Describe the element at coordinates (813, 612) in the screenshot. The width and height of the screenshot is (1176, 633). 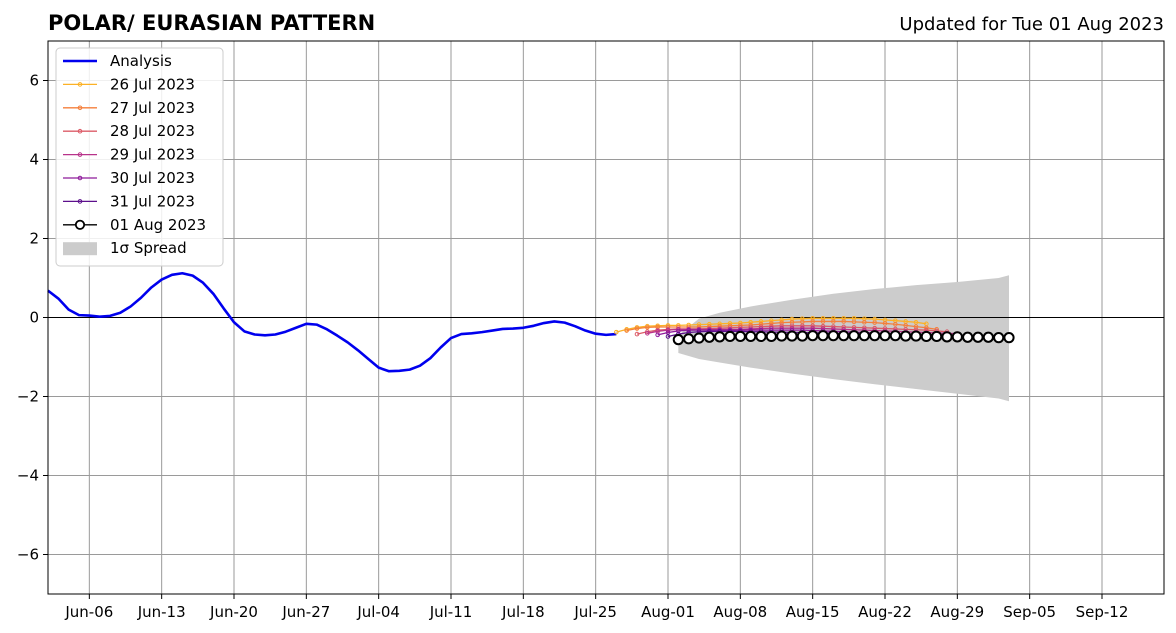
I see `x-tick-label: Aug-15` at that location.